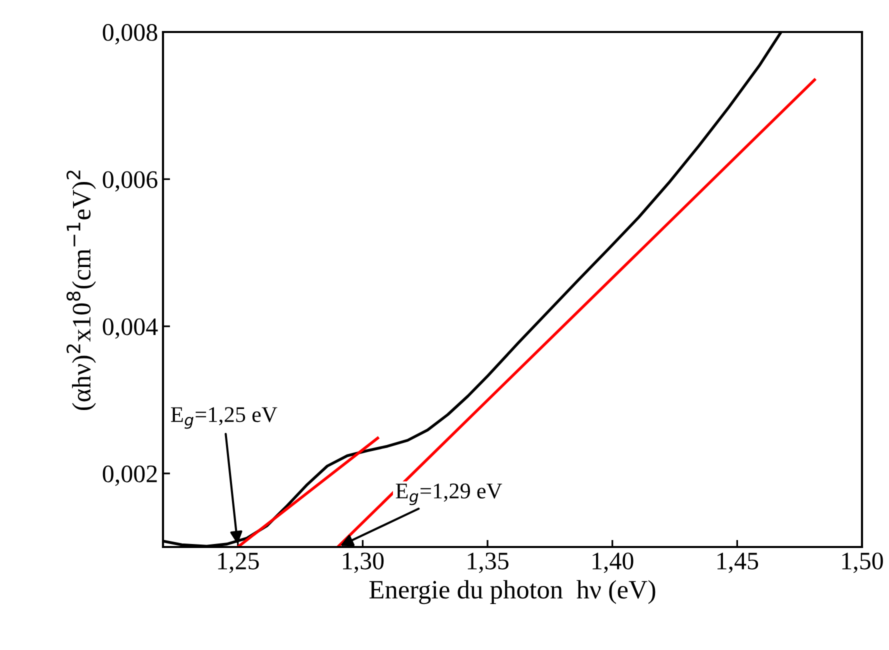 This screenshot has width=889, height=650. I want to click on x-axis-title: Energie du photon hν (eV), so click(512, 592).